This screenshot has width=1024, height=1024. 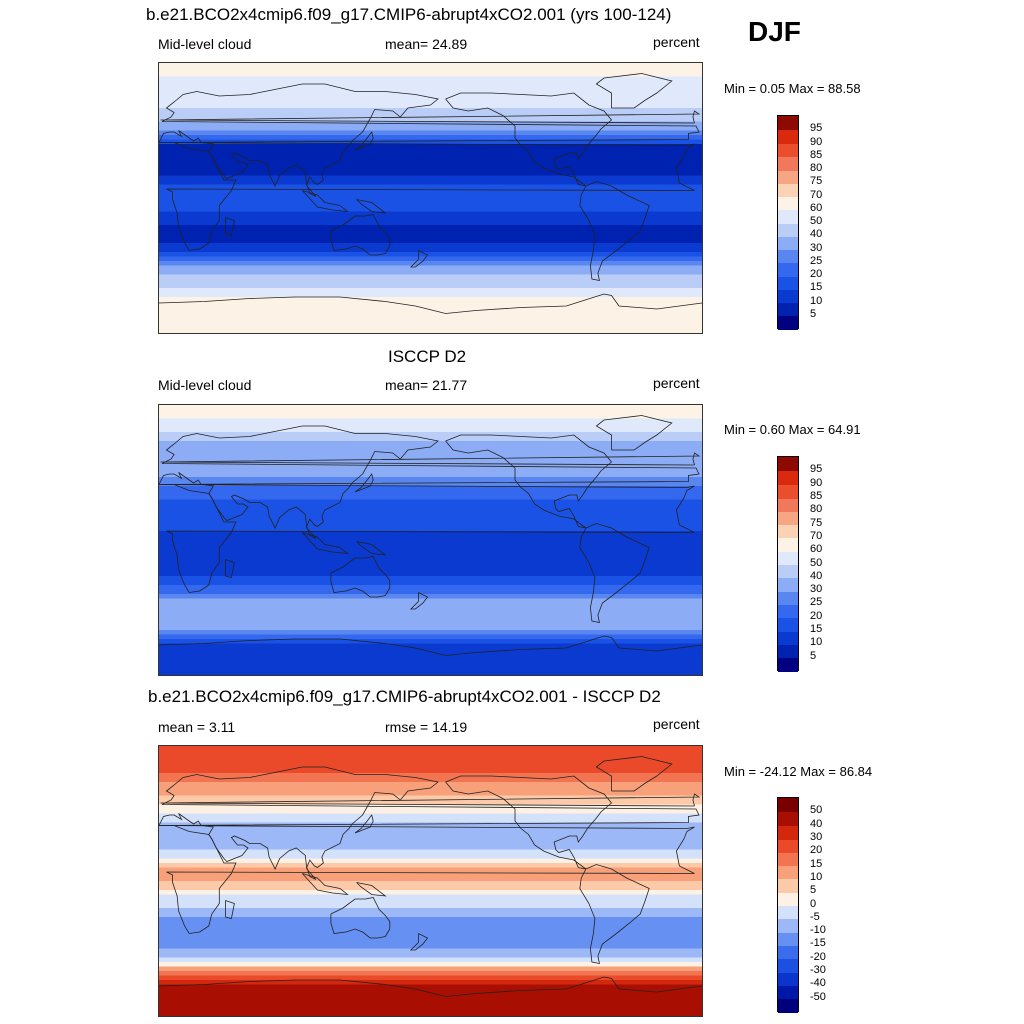 What do you see at coordinates (816, 482) in the screenshot?
I see `colorbar-tick-label: 90` at bounding box center [816, 482].